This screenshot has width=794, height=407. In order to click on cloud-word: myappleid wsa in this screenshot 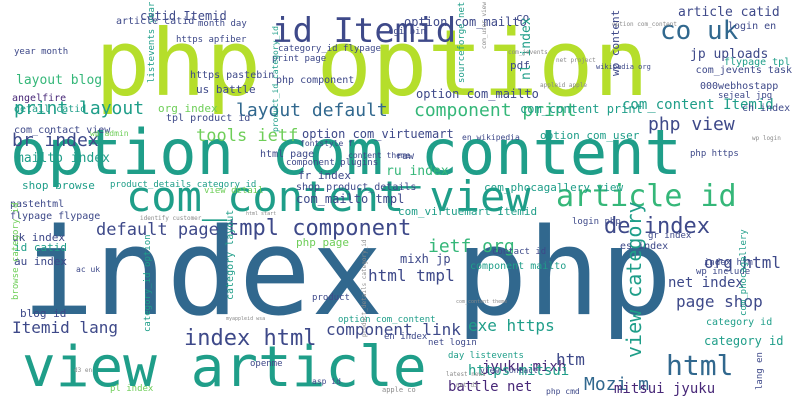, I will do `click(246, 319)`.